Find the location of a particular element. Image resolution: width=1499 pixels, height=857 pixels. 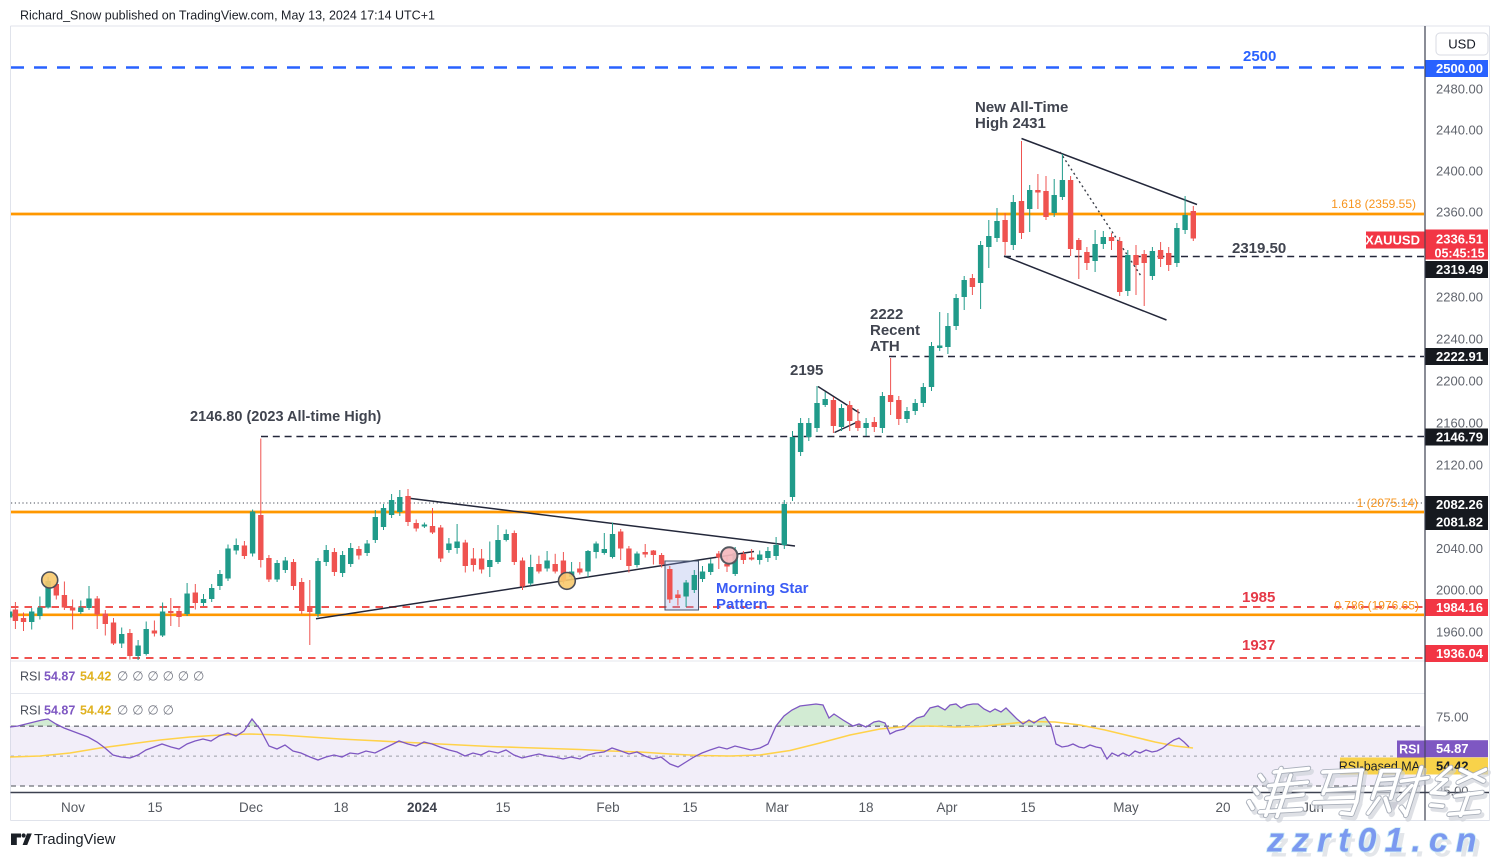

svg-text: 2195 is located at coordinates (806, 370).